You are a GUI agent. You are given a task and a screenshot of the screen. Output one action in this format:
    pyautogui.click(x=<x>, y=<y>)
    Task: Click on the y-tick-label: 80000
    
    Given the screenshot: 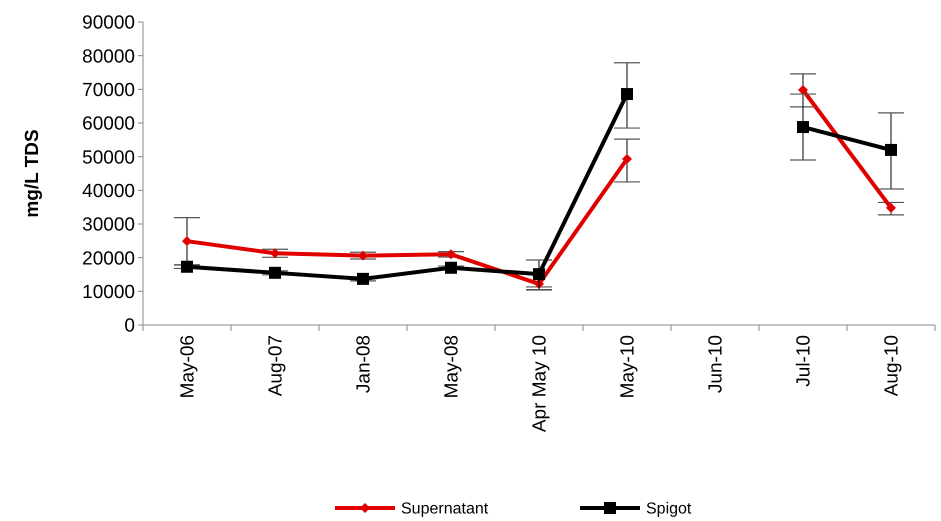 What is the action you would take?
    pyautogui.click(x=108, y=57)
    